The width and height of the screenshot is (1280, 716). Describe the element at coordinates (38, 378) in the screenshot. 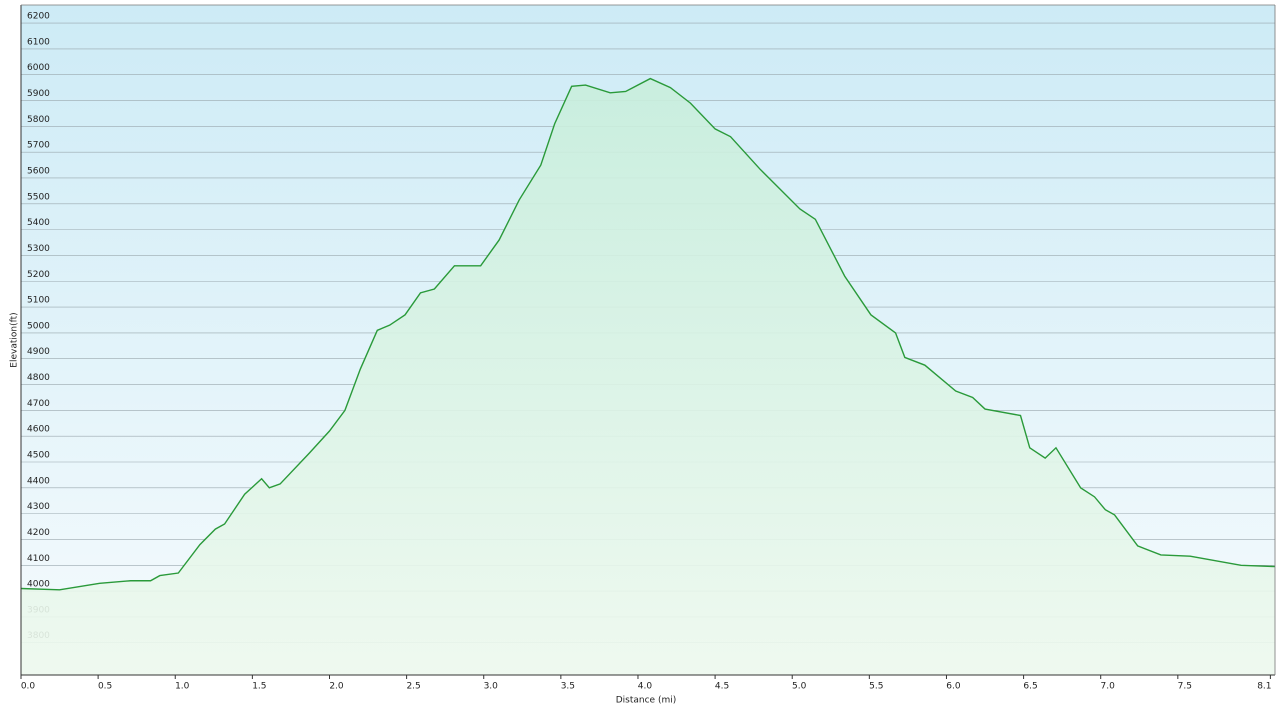

I see `y-tick-label: 4800` at that location.